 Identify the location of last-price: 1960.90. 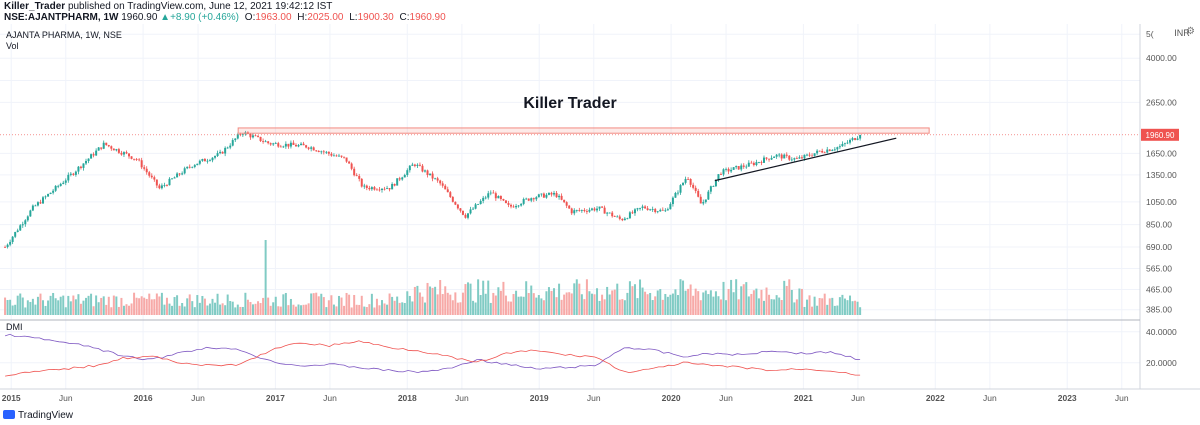
(139, 17).